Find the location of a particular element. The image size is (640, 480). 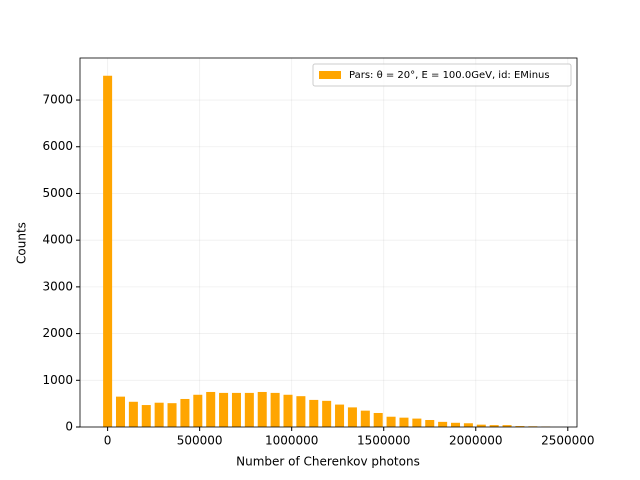

x-tick-label: 2500000 is located at coordinates (567, 441).